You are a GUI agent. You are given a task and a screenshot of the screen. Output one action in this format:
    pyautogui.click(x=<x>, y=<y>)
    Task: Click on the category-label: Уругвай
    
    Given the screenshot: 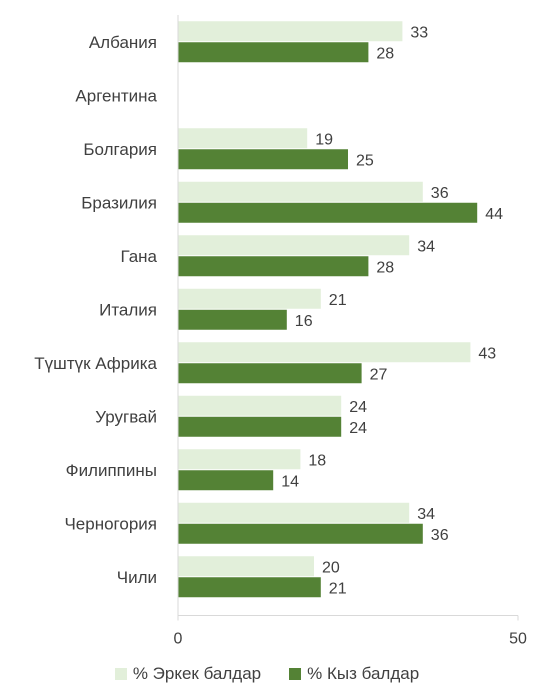 What is the action you would take?
    pyautogui.click(x=126, y=416)
    